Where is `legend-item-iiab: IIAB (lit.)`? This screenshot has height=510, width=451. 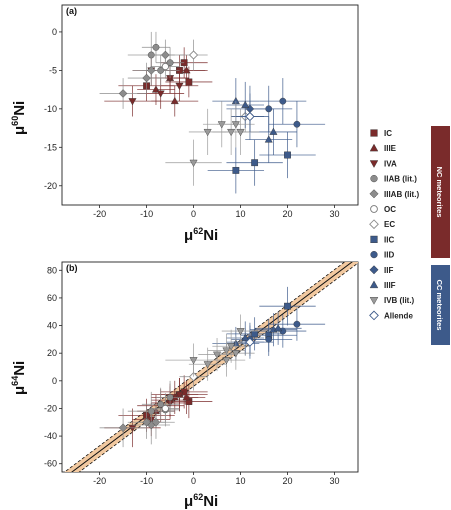
legend-item-iiab: IIAB (lit.) is located at coordinates (393, 179).